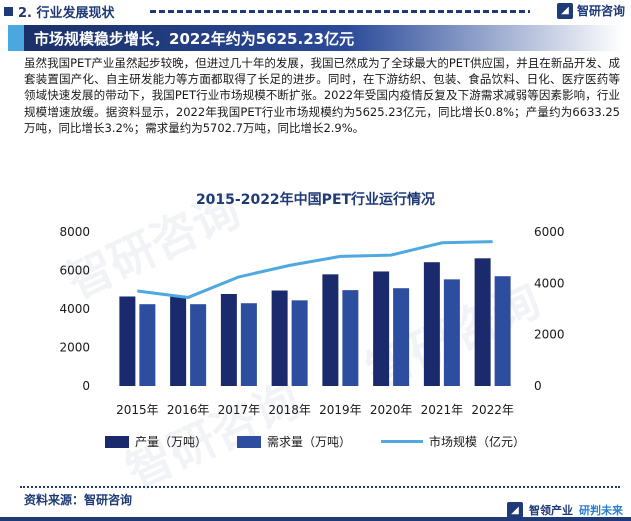  I want to click on source-note: 资料来源：智研咨询, so click(78, 500).